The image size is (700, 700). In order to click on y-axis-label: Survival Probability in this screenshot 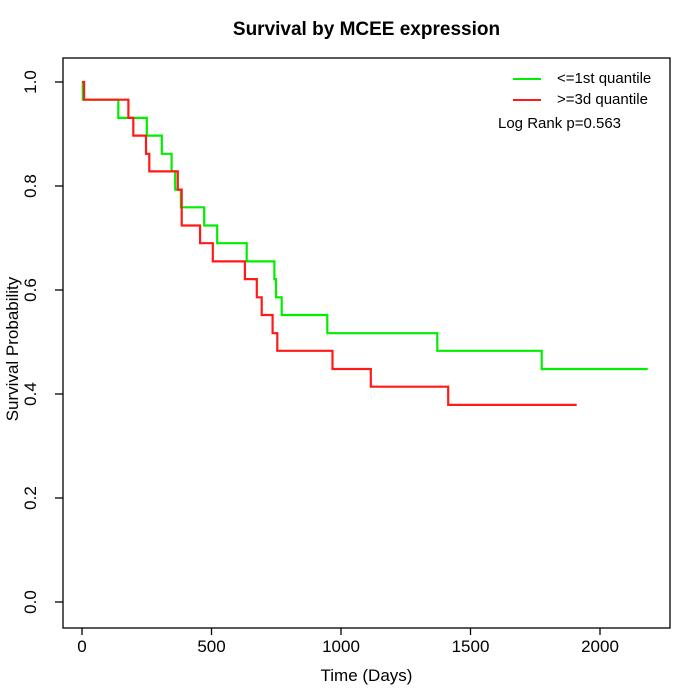, I will do `click(12, 349)`.